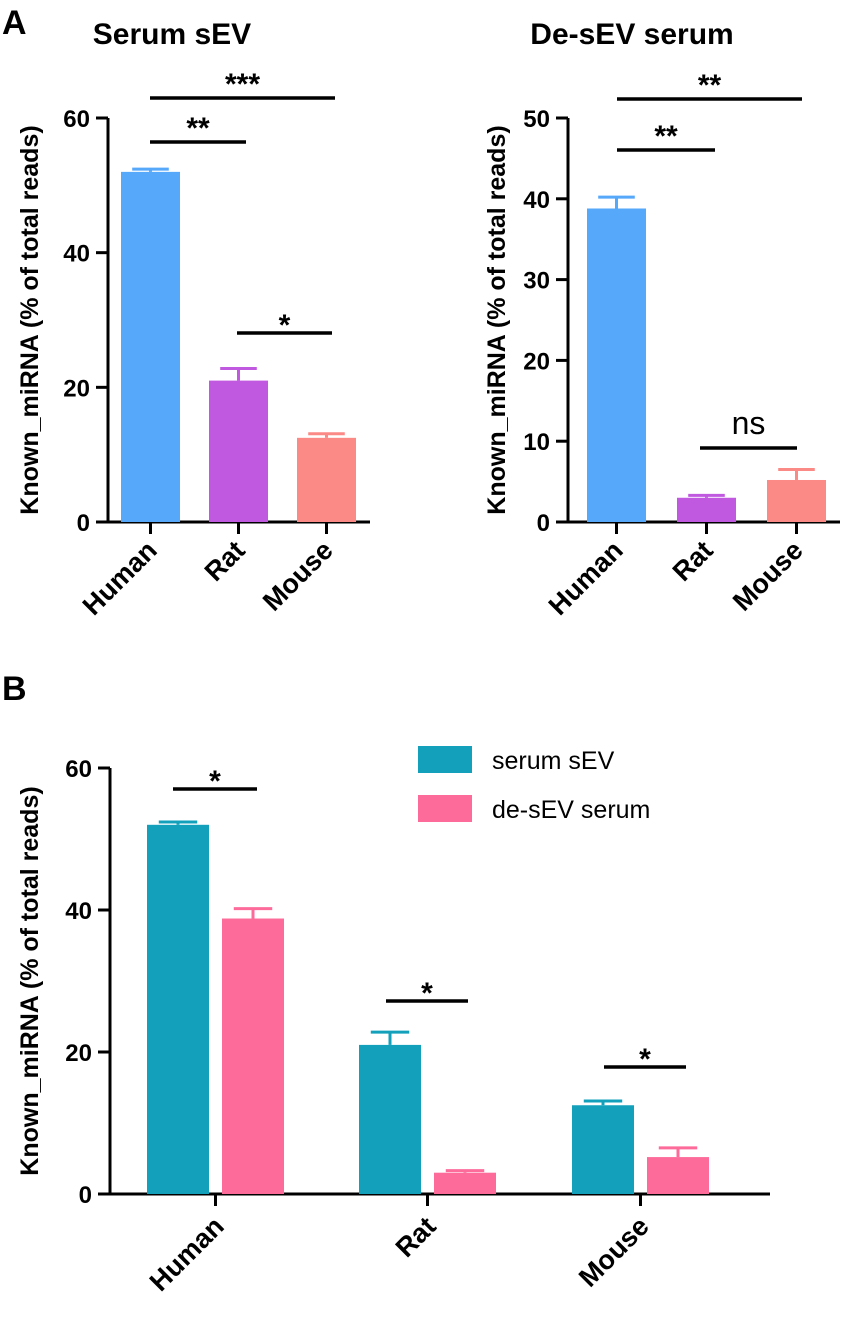 This screenshot has width=844, height=1317. Describe the element at coordinates (285, 325) in the screenshot. I see `significance-2-label: *` at that location.